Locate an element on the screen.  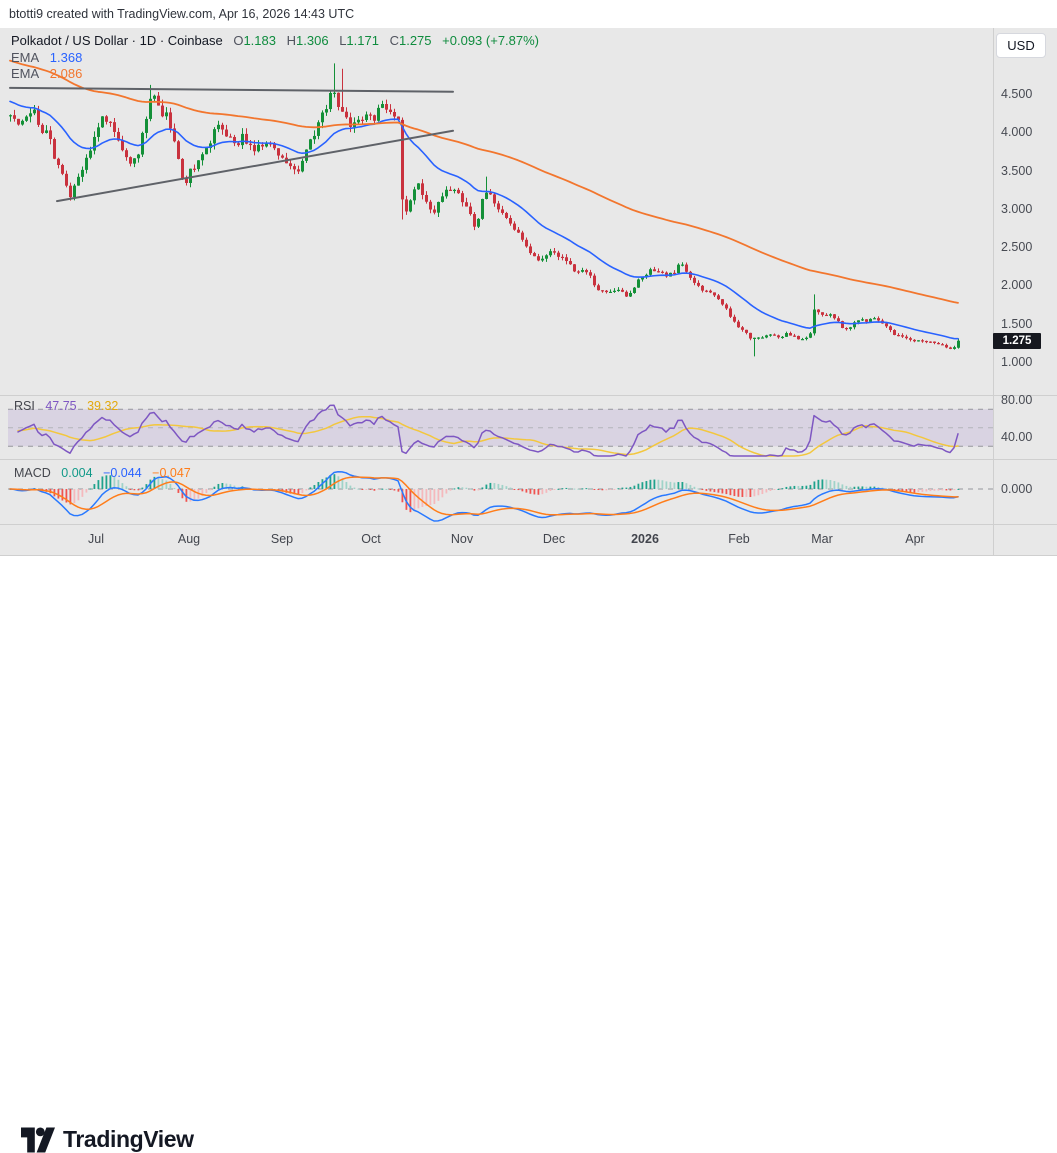
price-axis-label: 1.500 is located at coordinates (1017, 323).